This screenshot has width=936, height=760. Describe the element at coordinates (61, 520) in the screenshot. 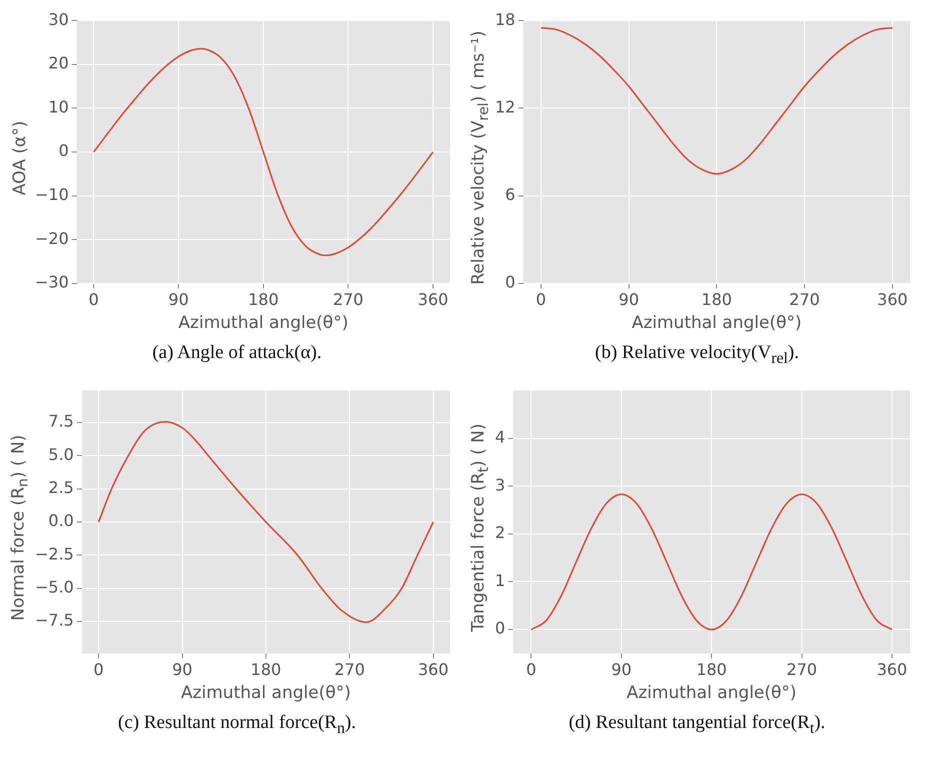

I see `y-tick-label: 0.0` at that location.